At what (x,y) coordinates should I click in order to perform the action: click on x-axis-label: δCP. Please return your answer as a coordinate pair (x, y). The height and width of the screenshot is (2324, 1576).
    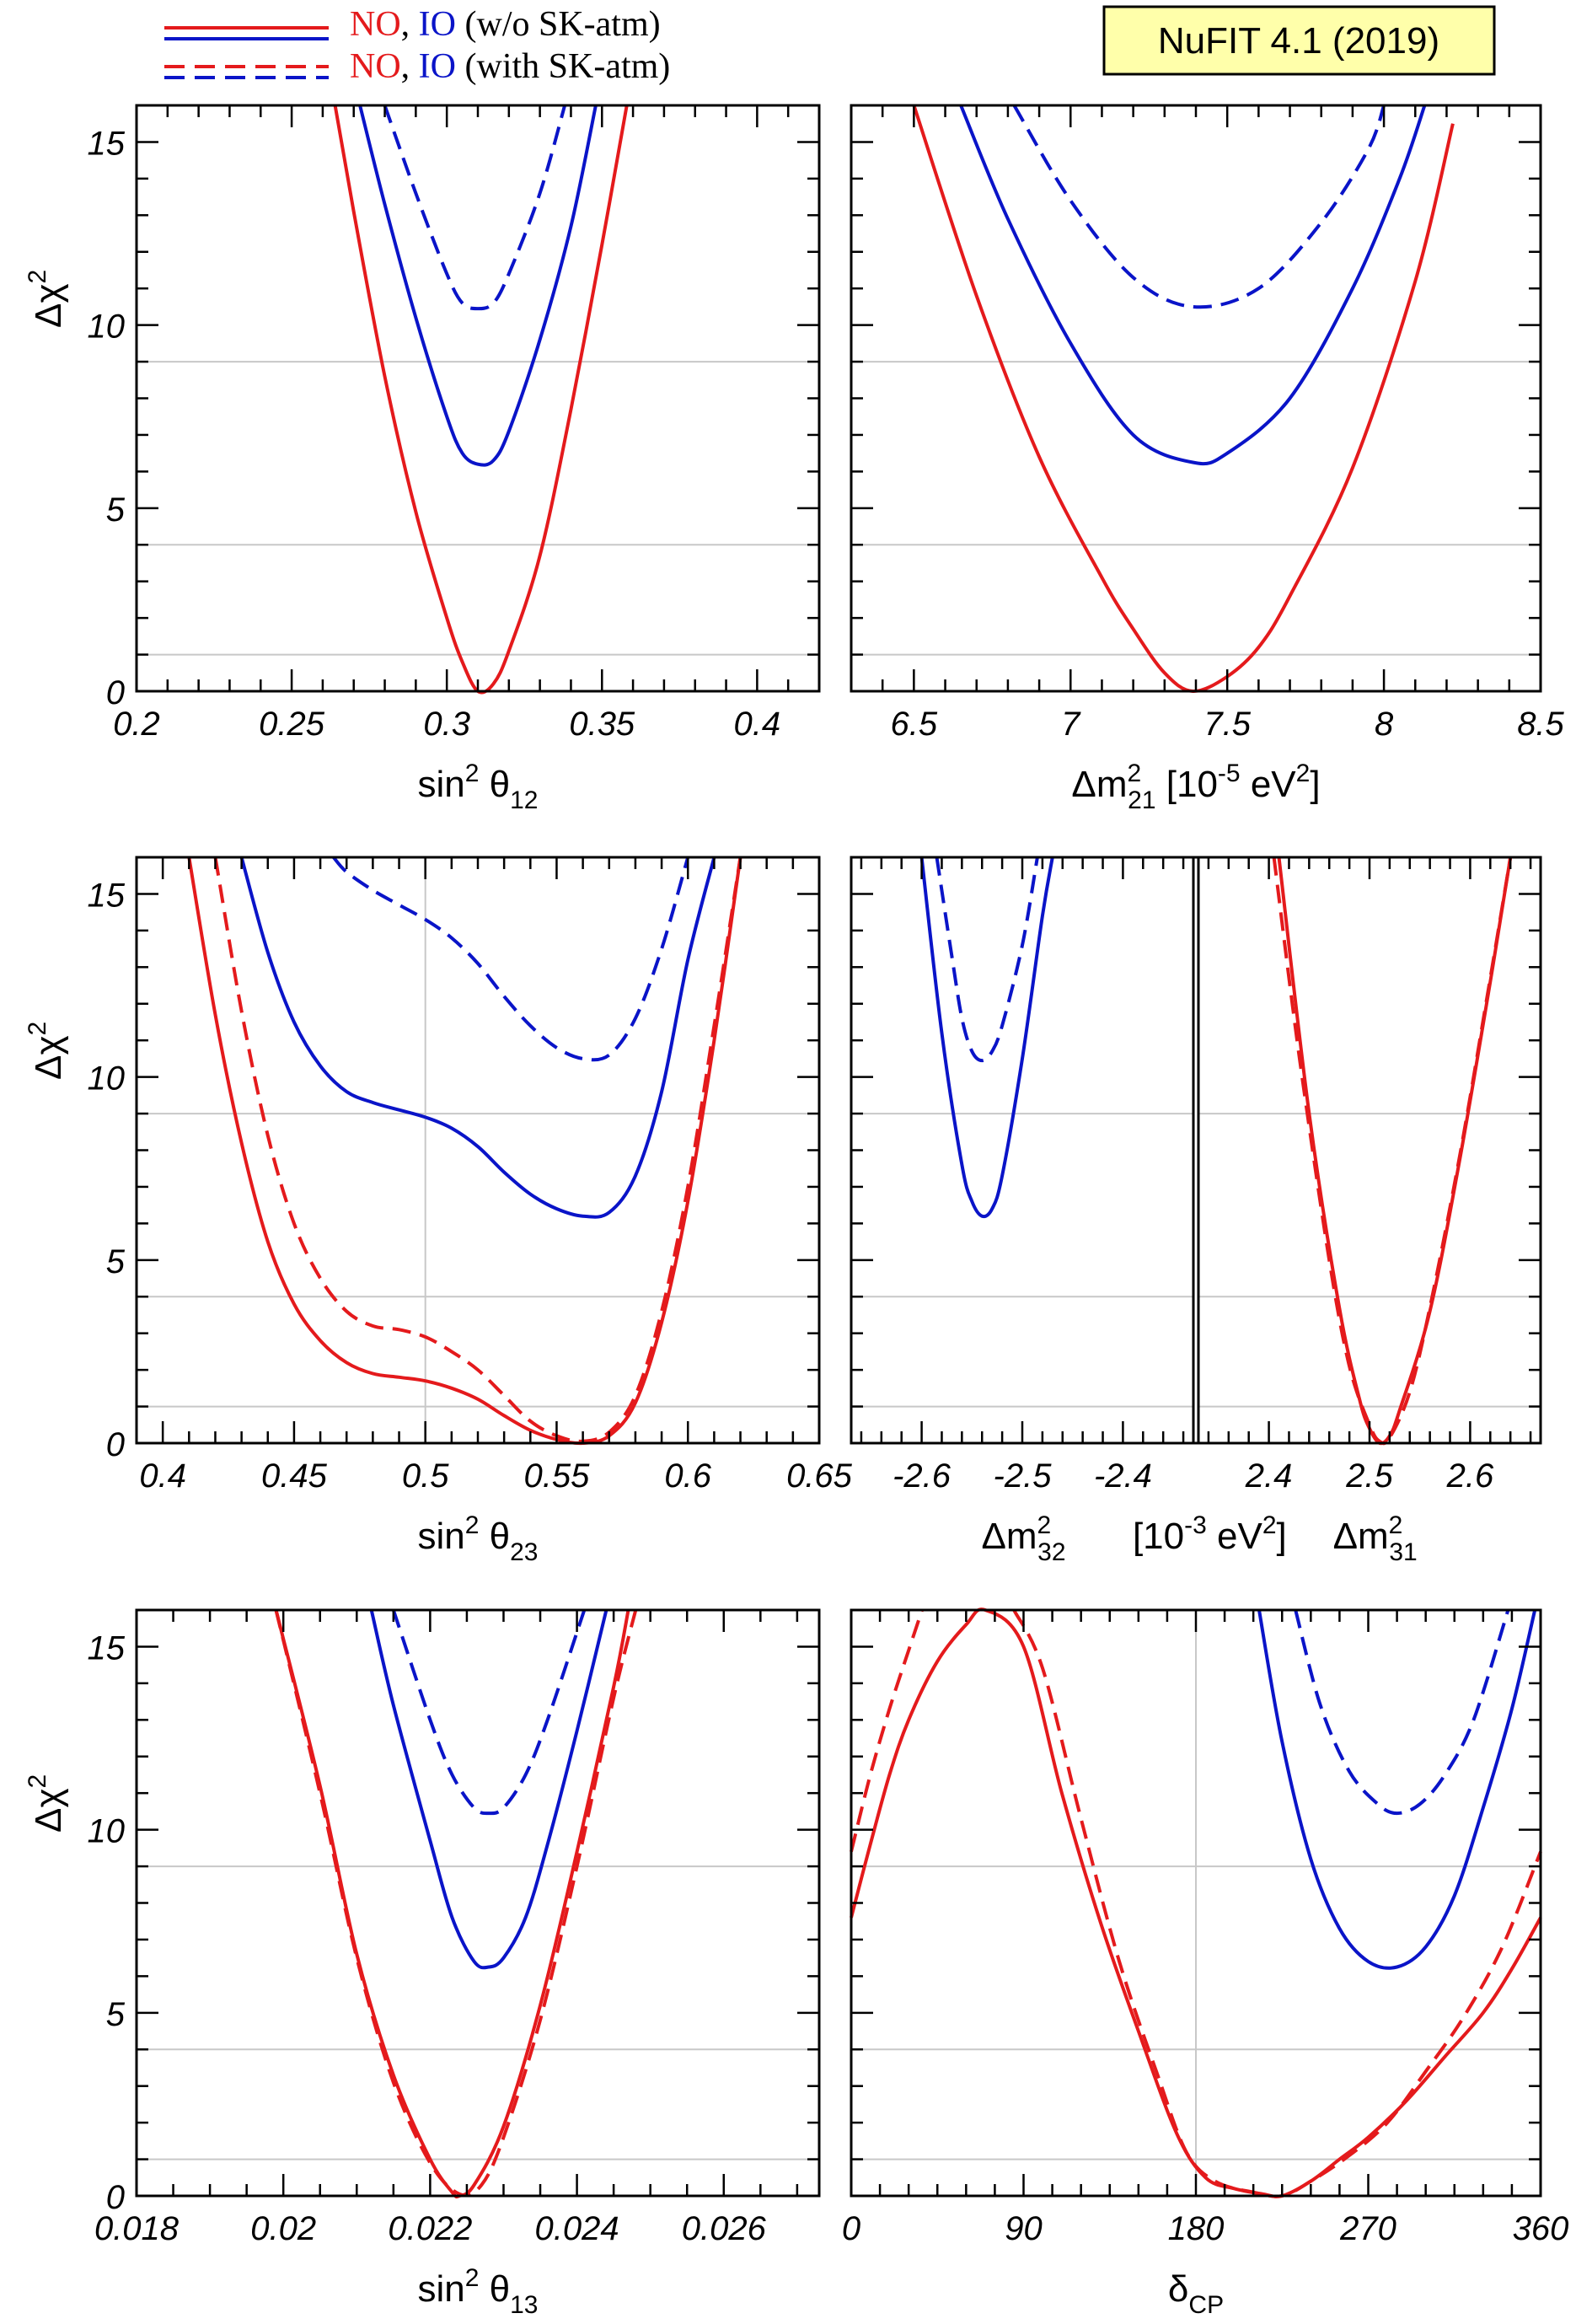
    Looking at the image, I should click on (1196, 2293).